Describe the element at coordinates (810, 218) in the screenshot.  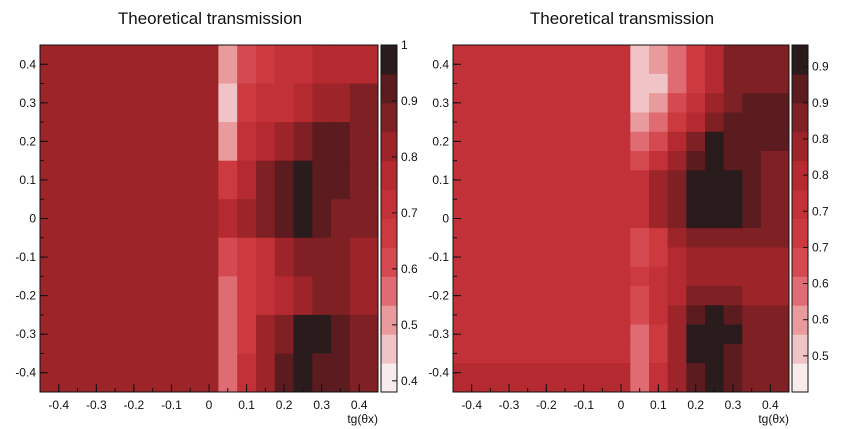
I see `right-colorbar: 0.9 0.9 0.8 0.8 0.7 0.7 0.6 0.6 0.5` at that location.